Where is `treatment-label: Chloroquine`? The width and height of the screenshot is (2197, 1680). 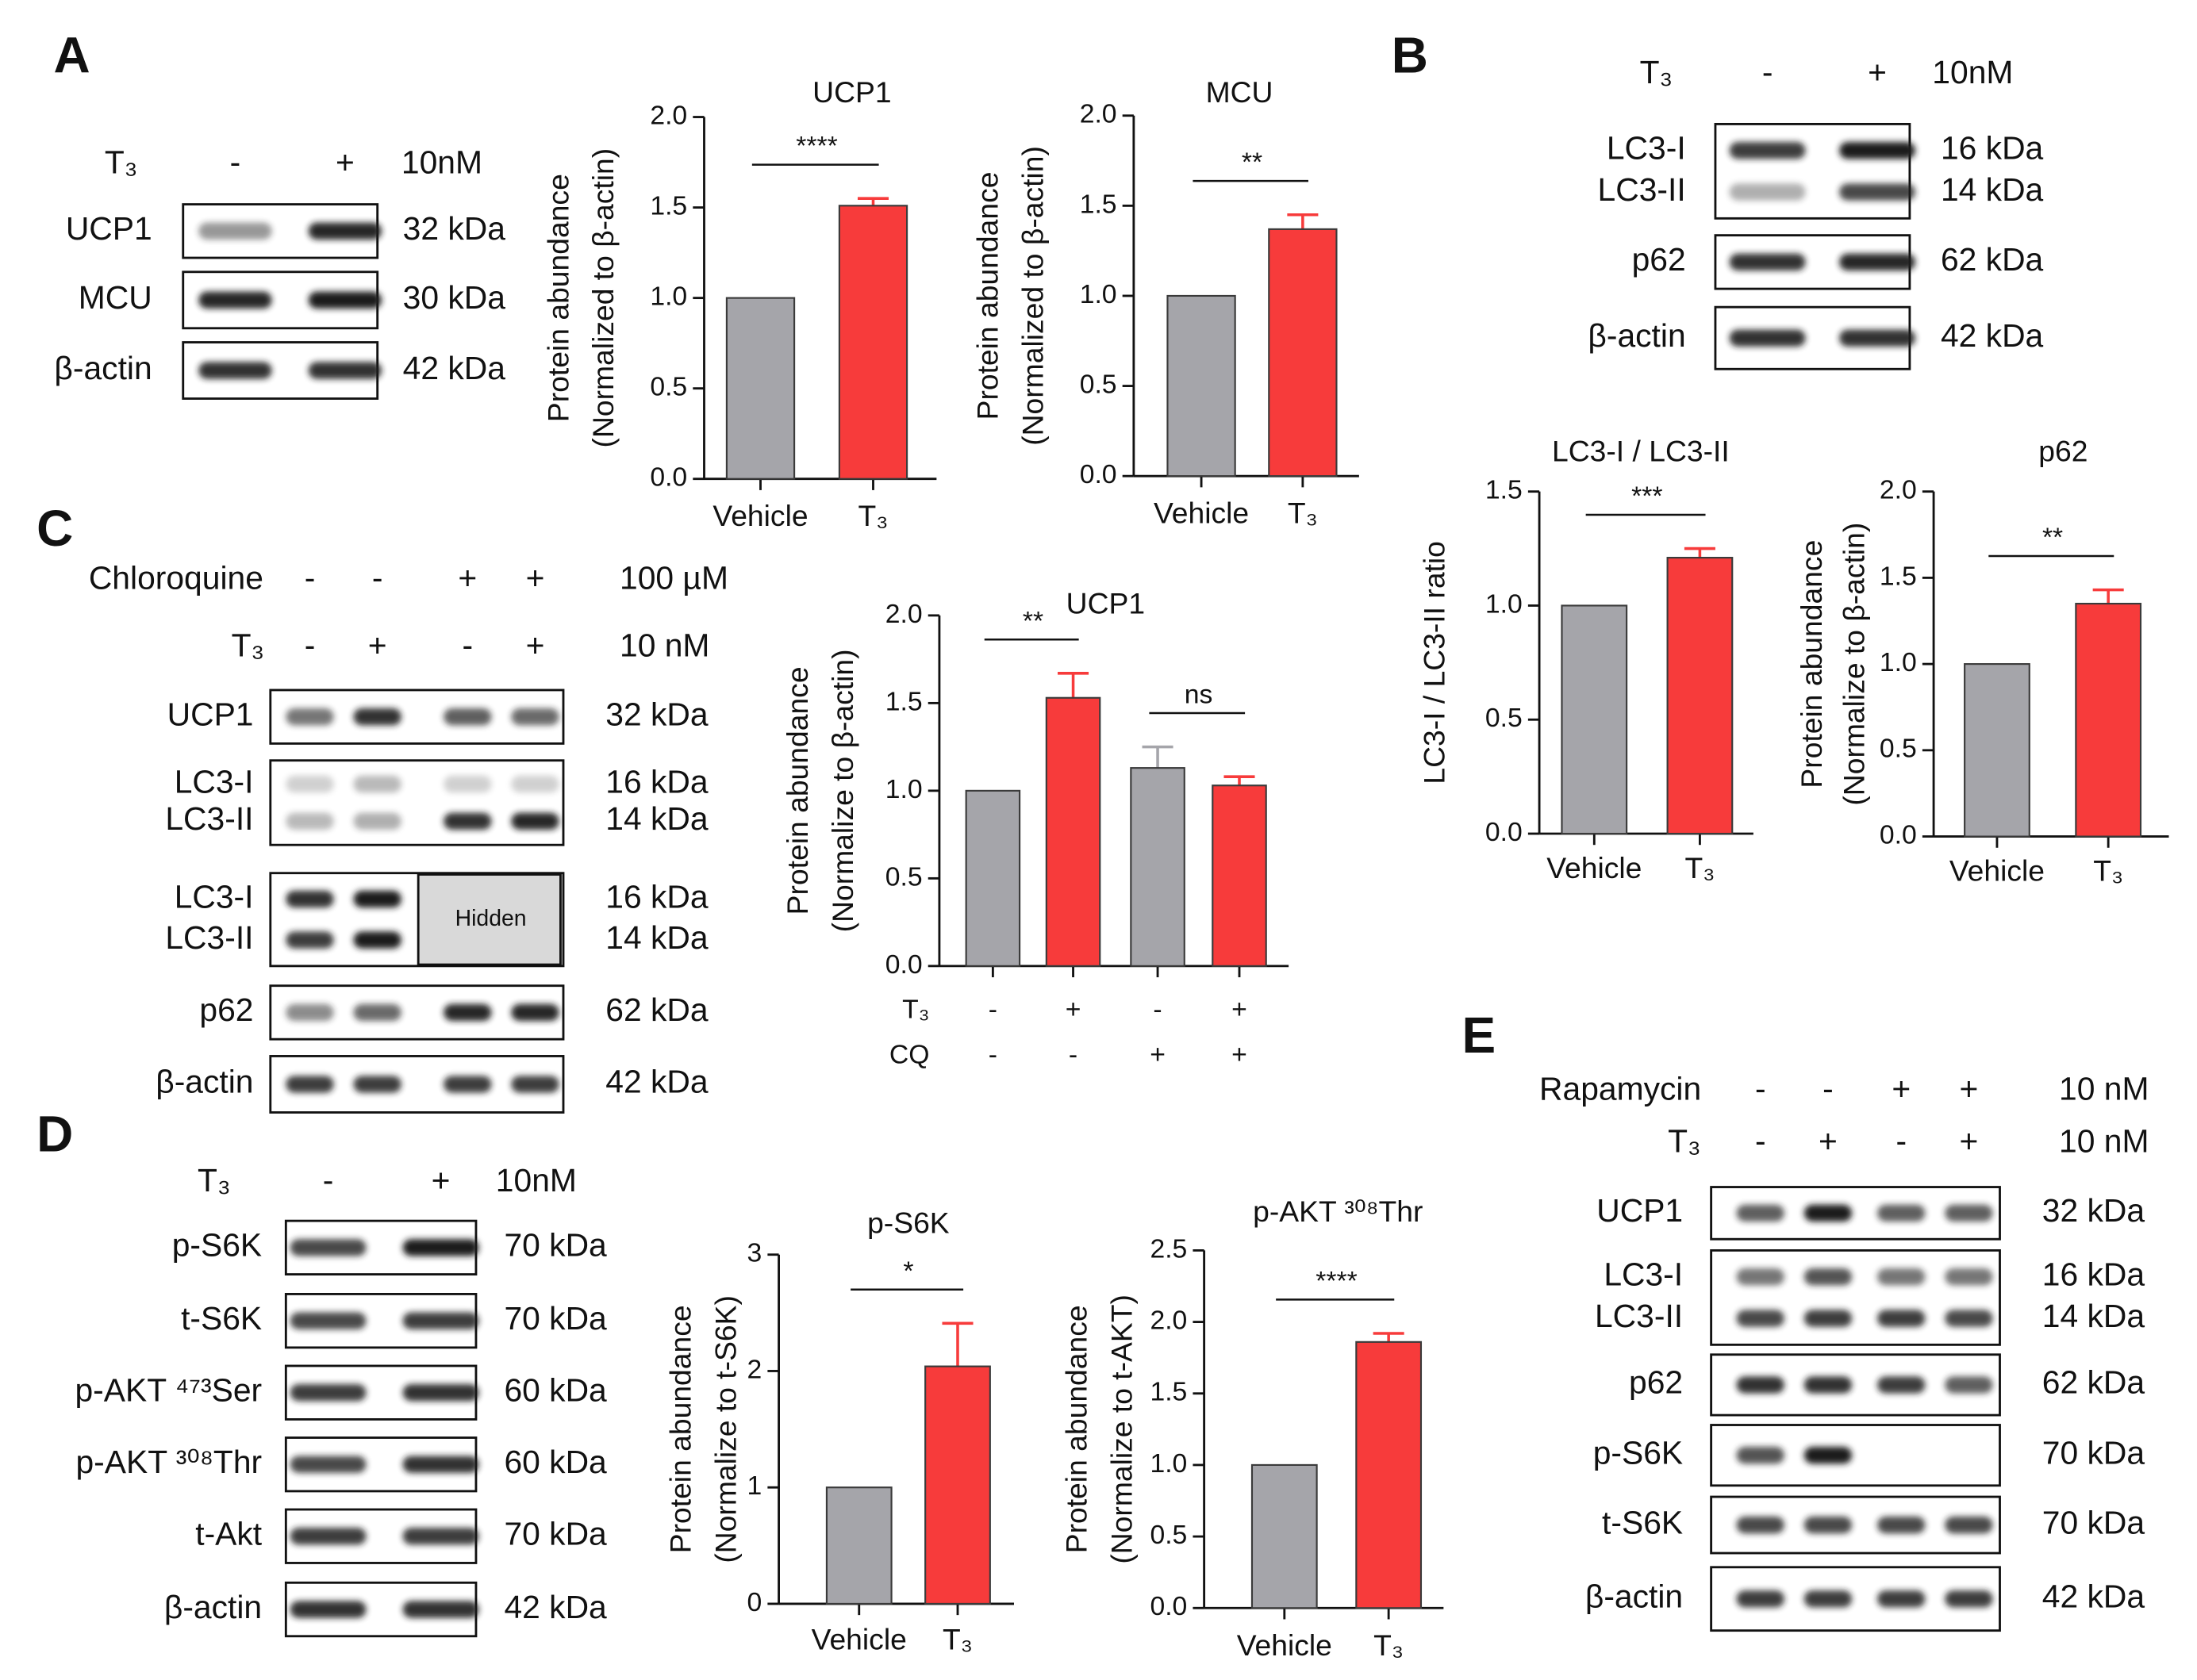
treatment-label: Chloroquine is located at coordinates (176, 577).